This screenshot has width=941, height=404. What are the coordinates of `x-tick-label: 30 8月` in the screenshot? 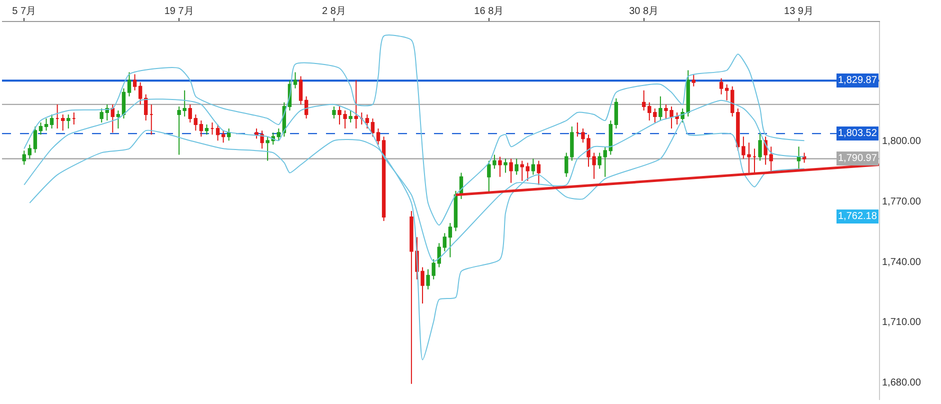 It's located at (644, 11).